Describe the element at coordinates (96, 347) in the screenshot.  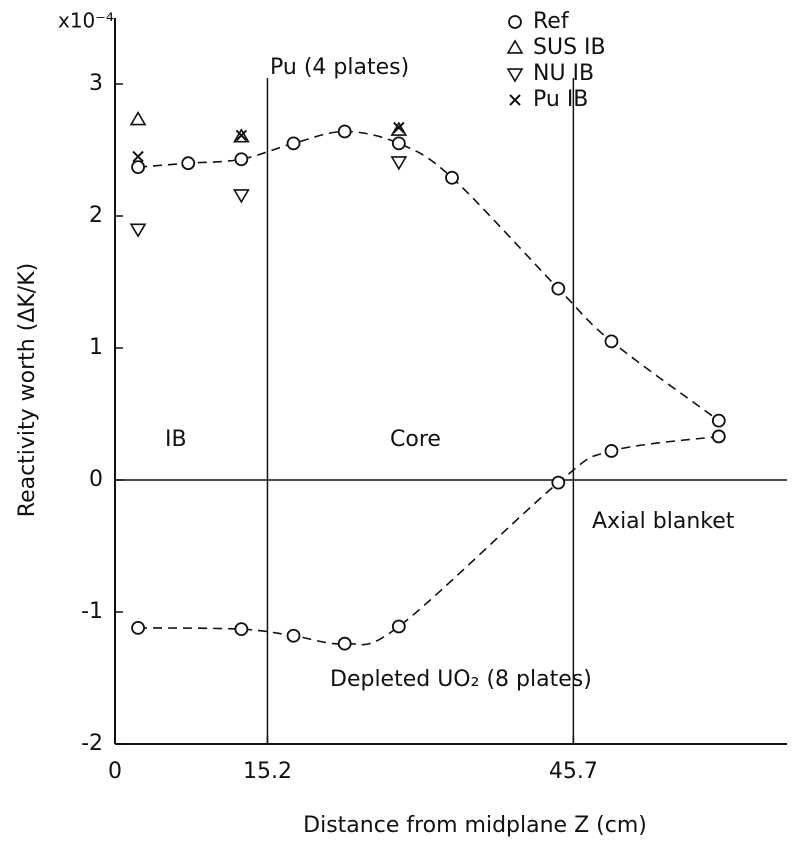
I see `y-tick-label: 1` at that location.